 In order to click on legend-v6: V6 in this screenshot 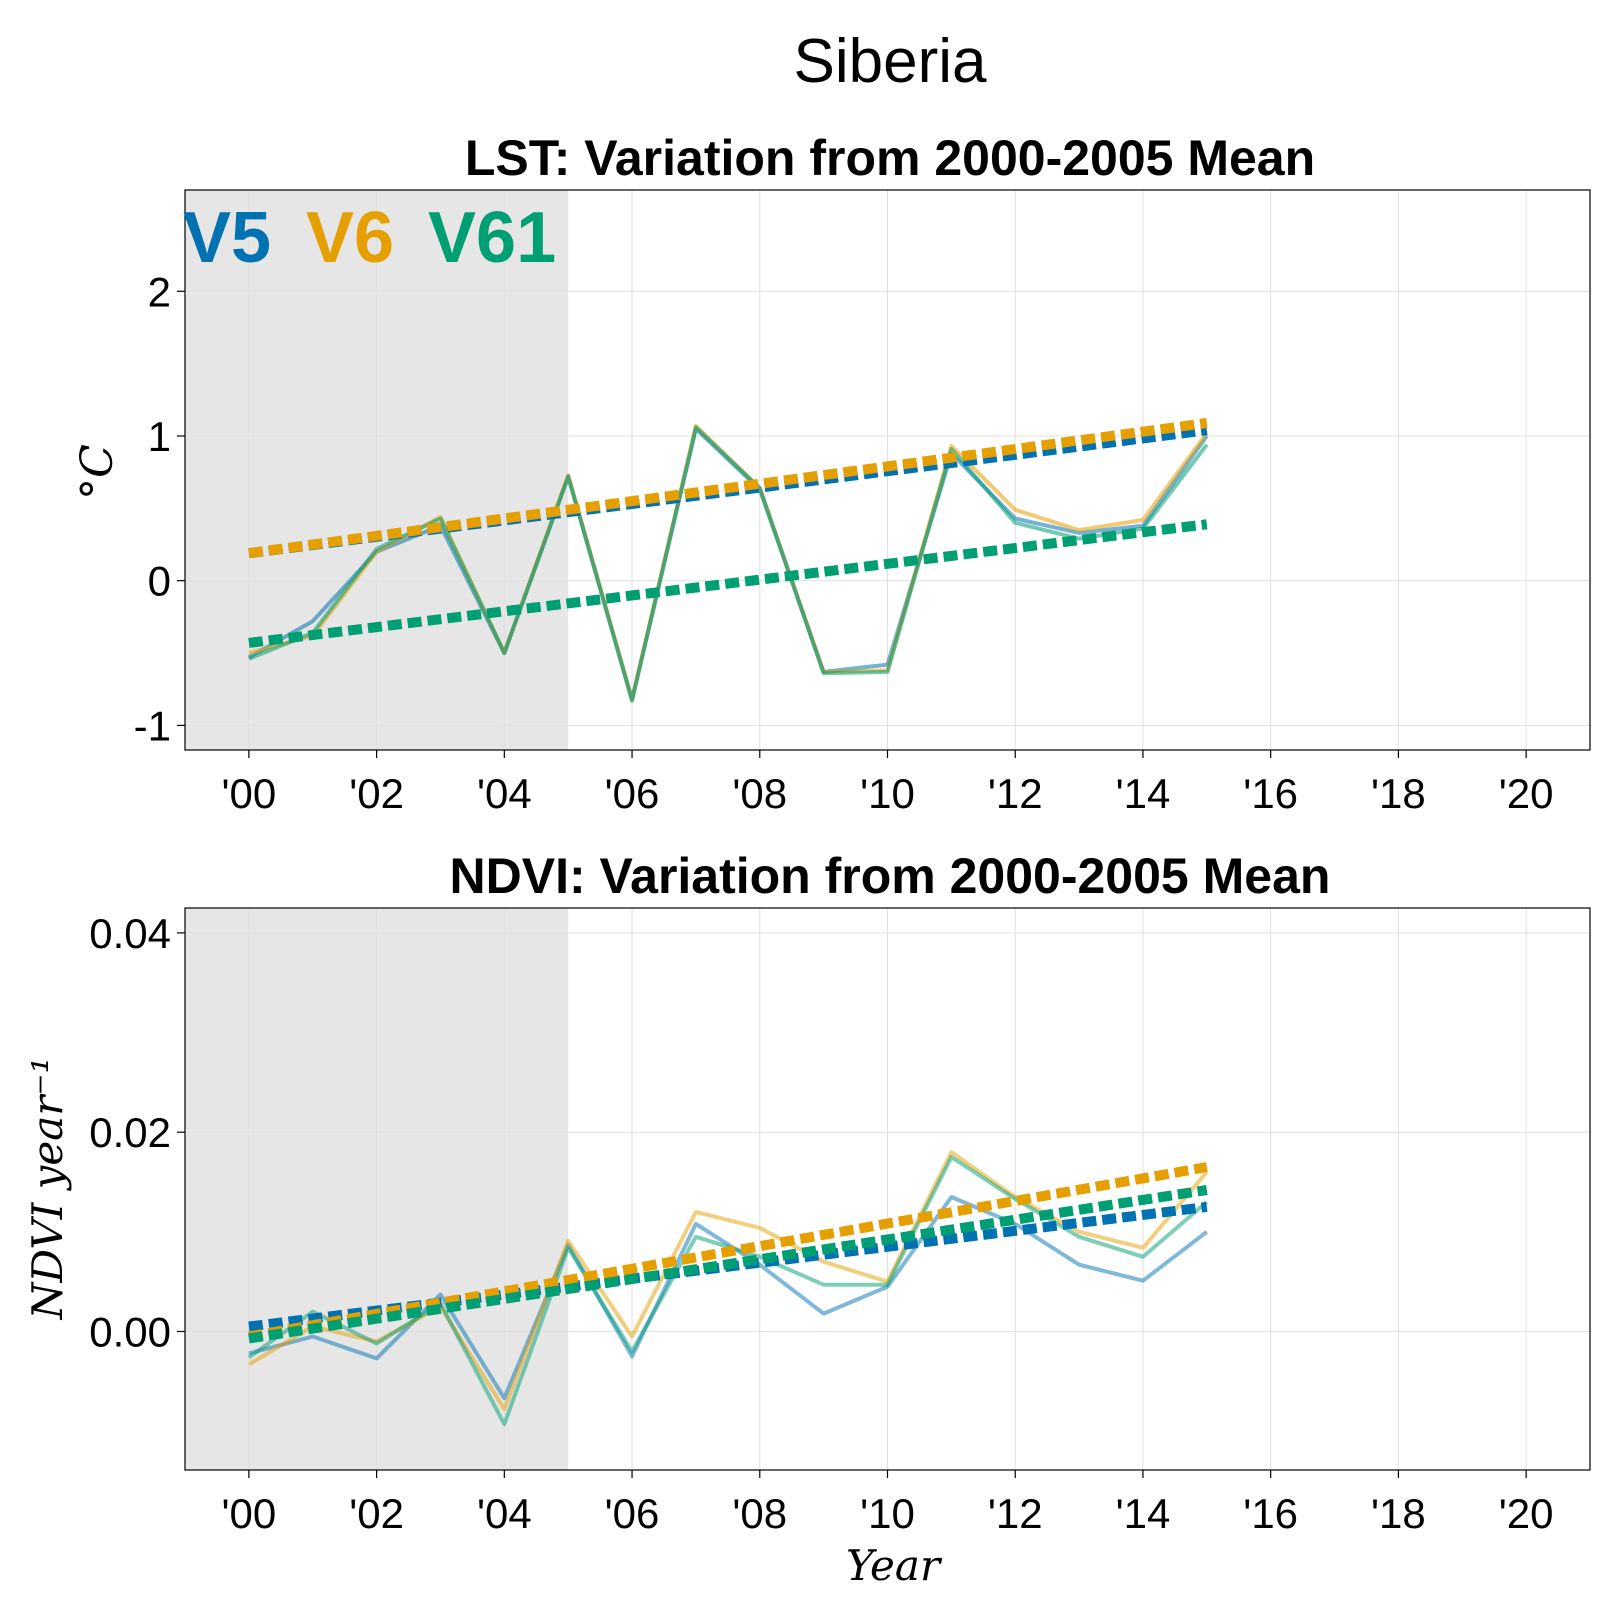, I will do `click(350, 238)`.